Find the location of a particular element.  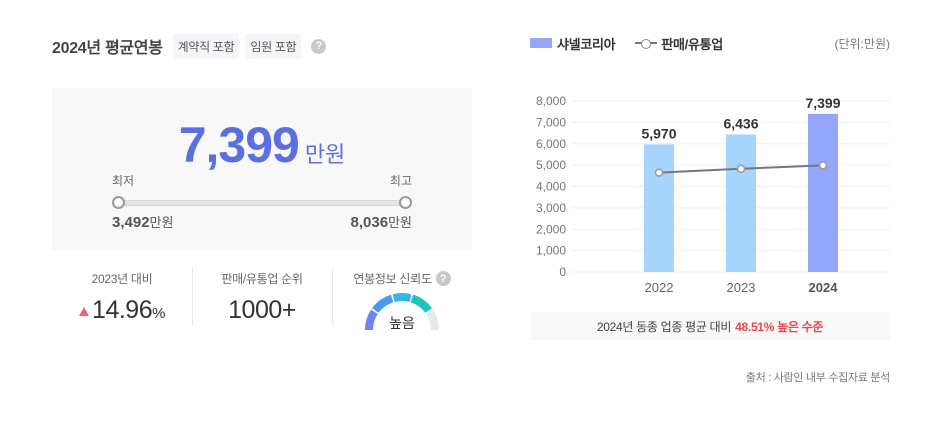

salary-header: 2024년 평균연봉 계약직 포함 임원 포함 ? is located at coordinates (189, 46).